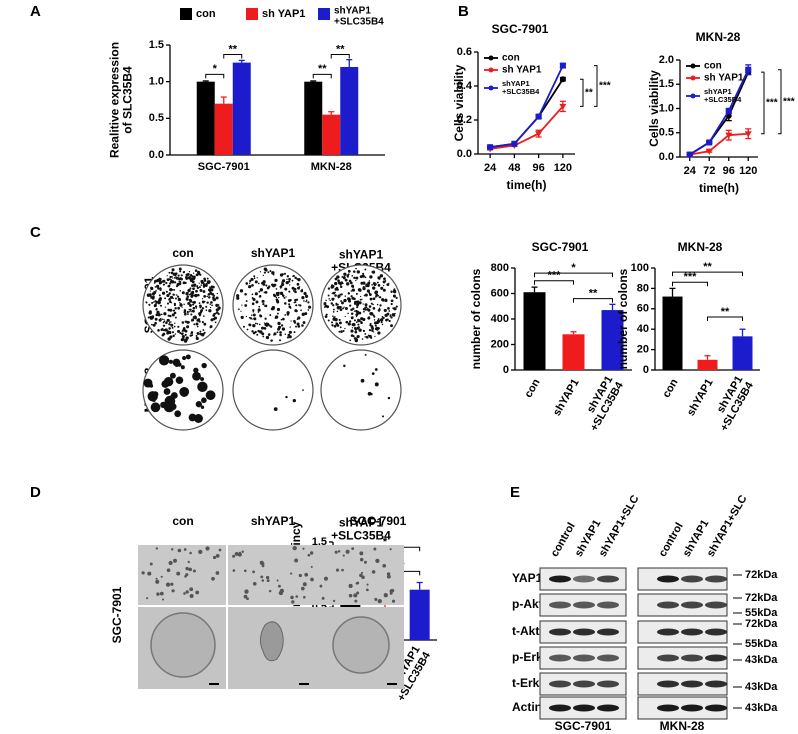 The image size is (798, 734). Describe the element at coordinates (761, 660) in the screenshot. I see `size-marker: 43kDa` at that location.